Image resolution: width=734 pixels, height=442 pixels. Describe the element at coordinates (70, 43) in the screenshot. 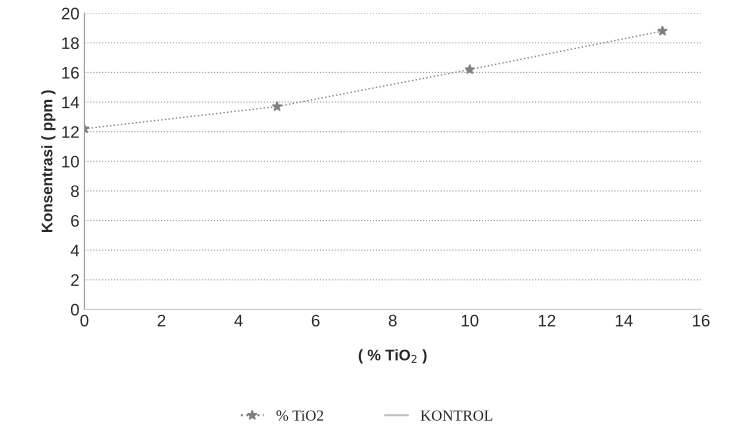

I see `y-tick-label: 18` at that location.